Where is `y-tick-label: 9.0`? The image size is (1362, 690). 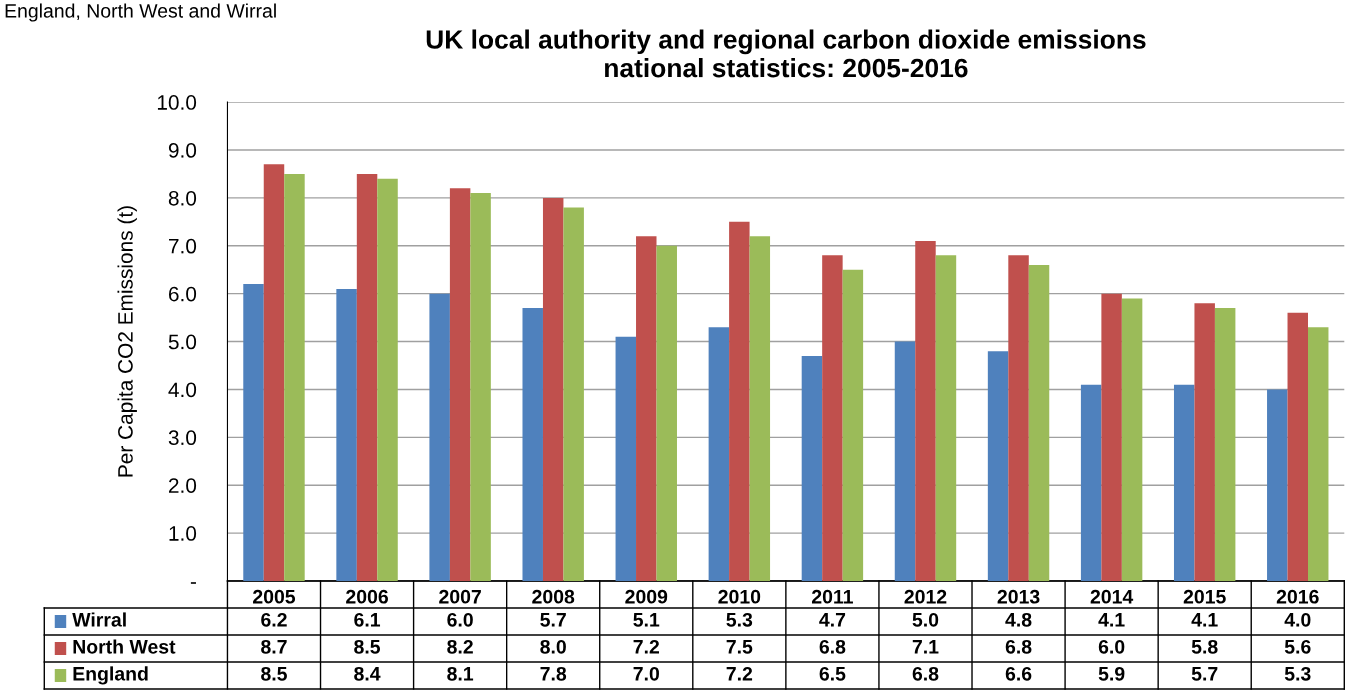 y-tick-label: 9.0 is located at coordinates (182, 150).